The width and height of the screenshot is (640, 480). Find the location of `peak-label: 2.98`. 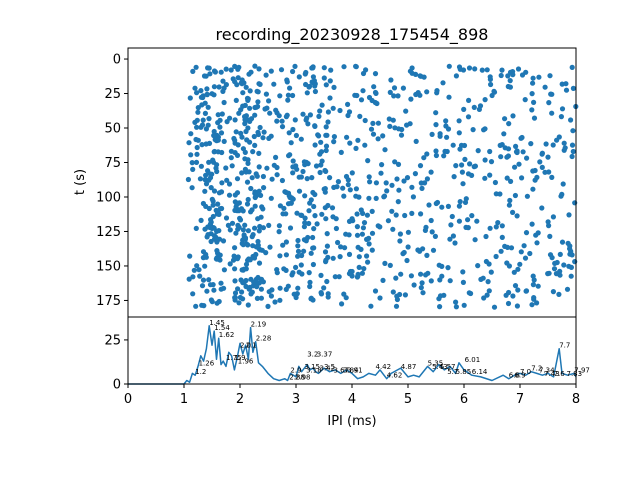

peak-label: 2.98 is located at coordinates (303, 378).